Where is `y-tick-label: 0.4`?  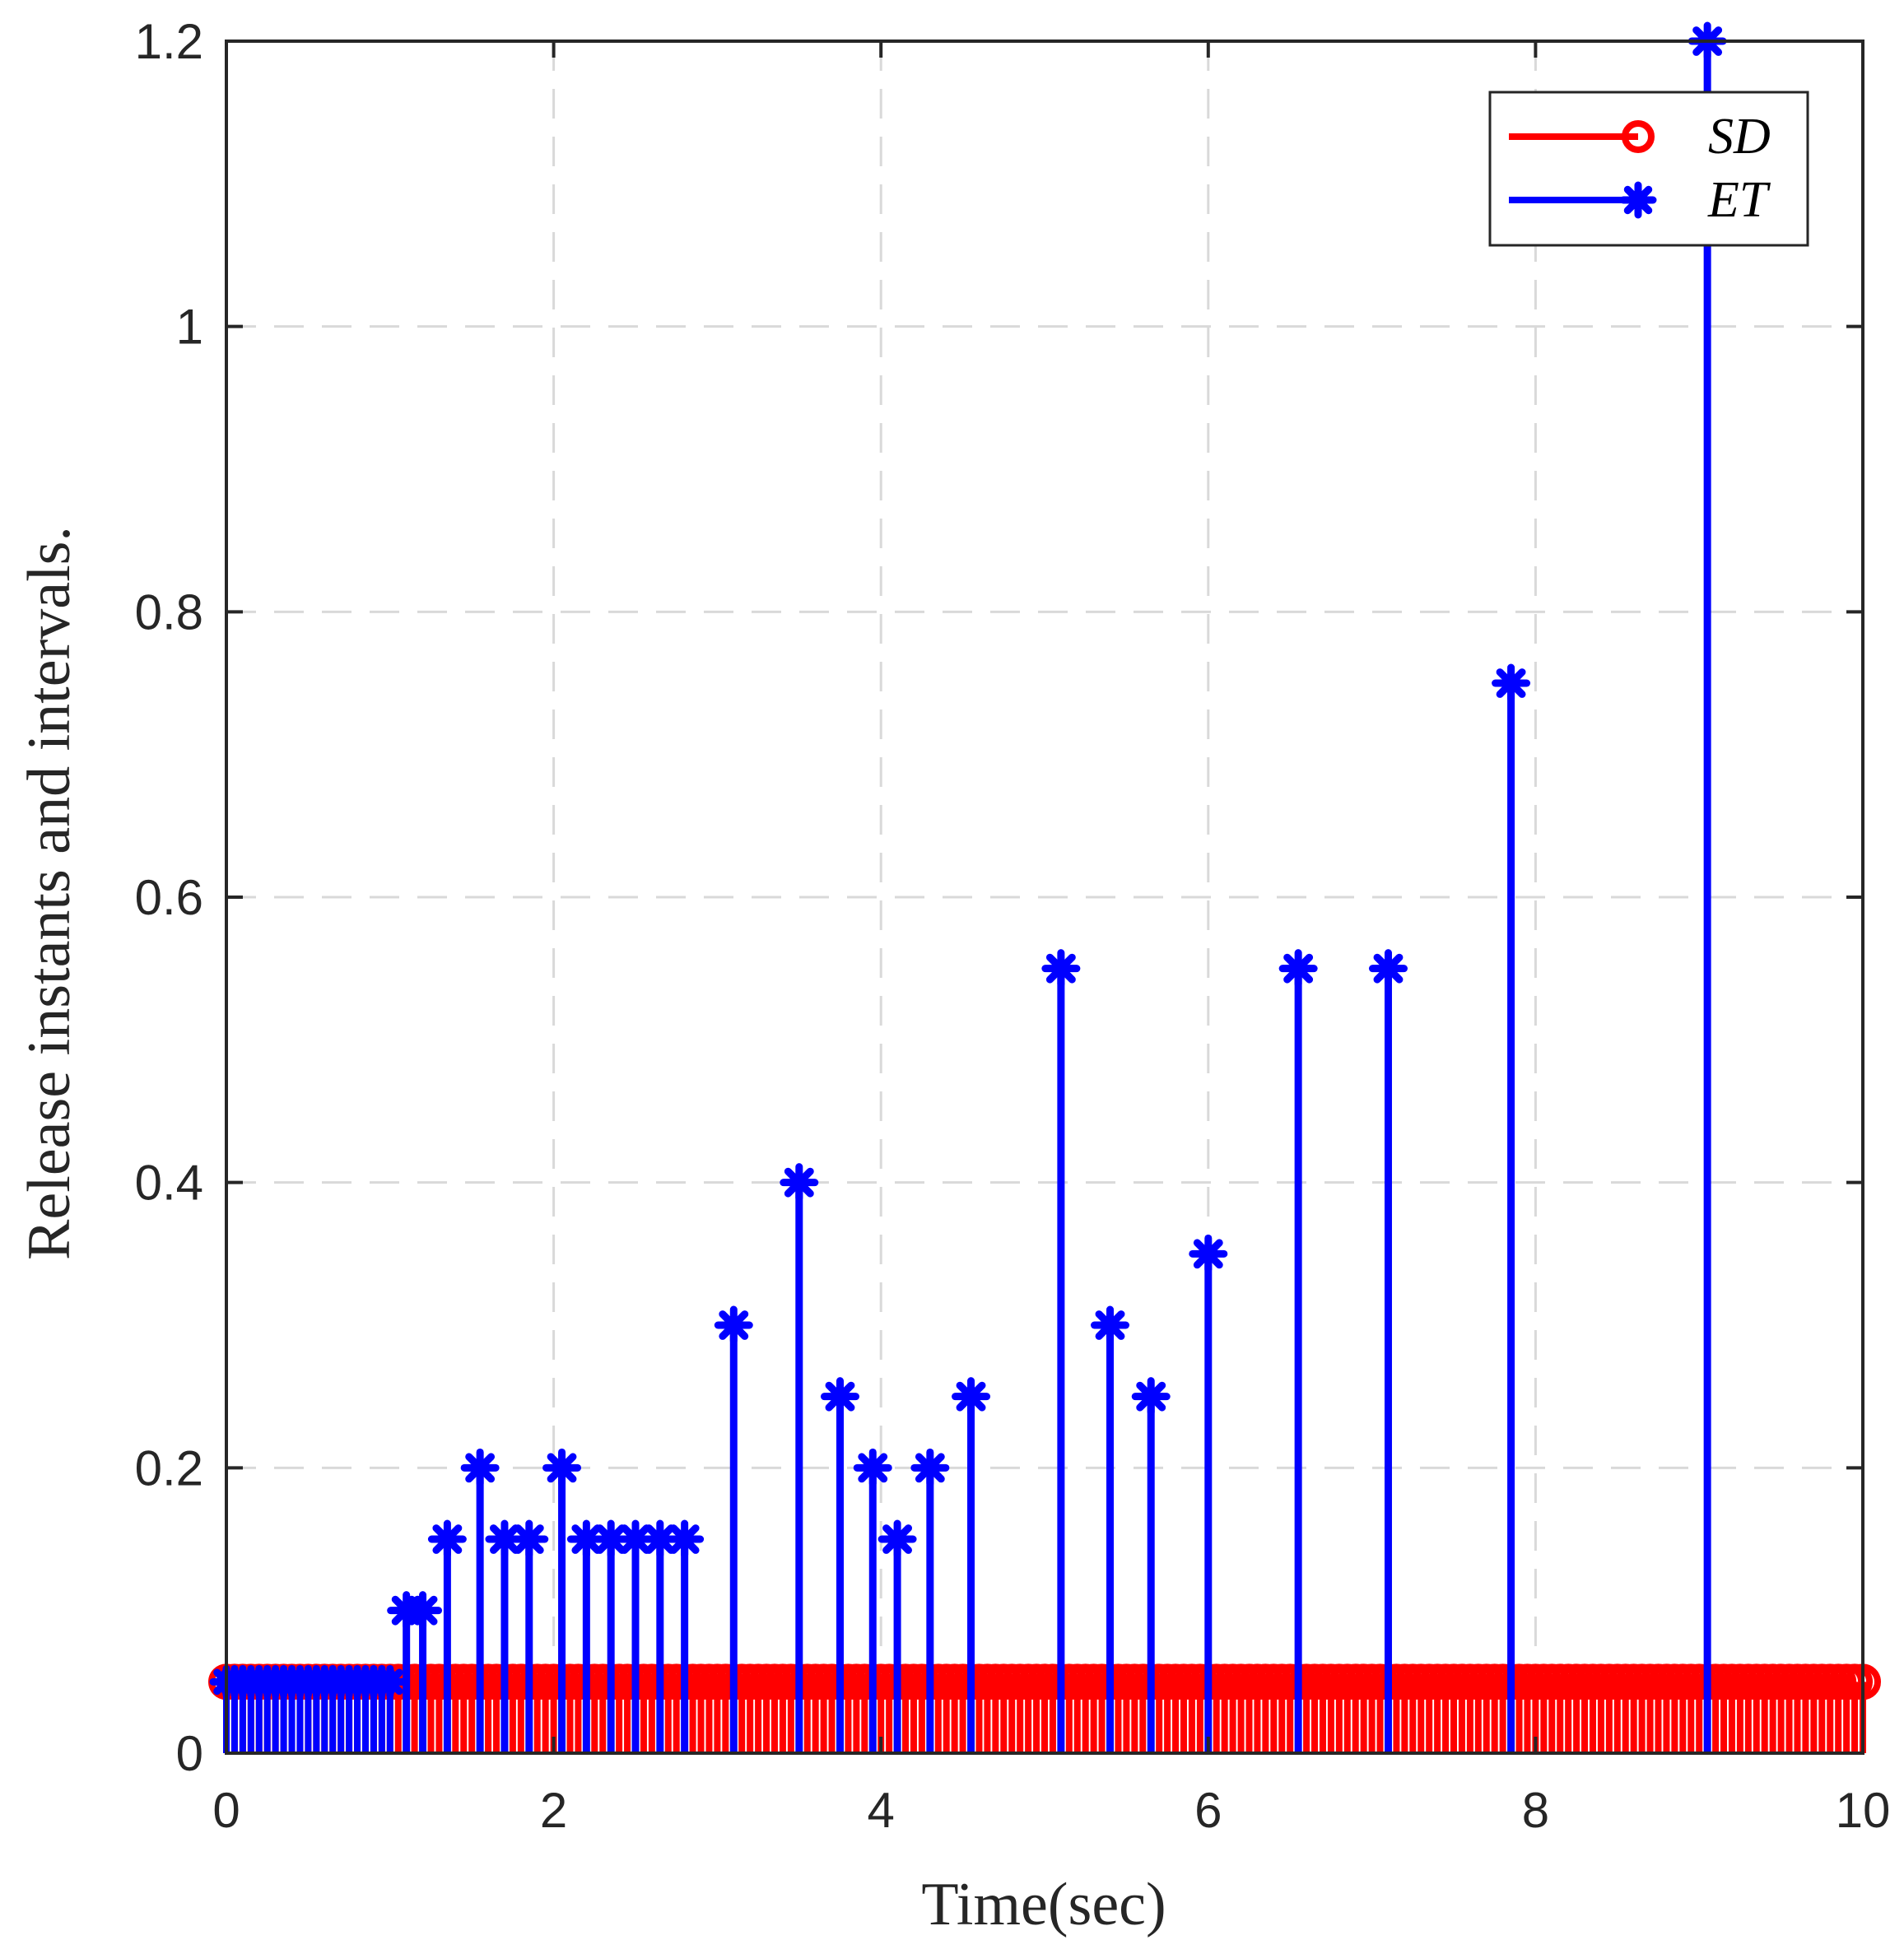
y-tick-label: 0.4 is located at coordinates (169, 1183).